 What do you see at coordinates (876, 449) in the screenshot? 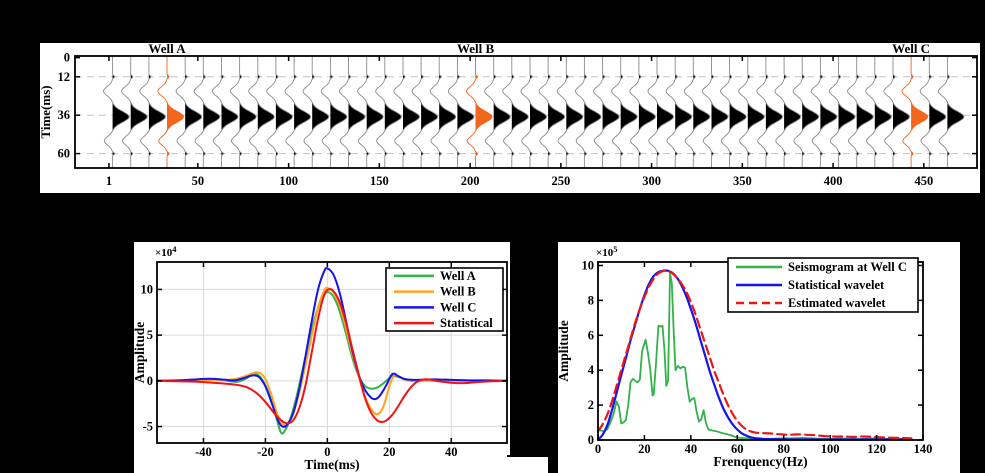
I see `x-tick-label: 120` at bounding box center [876, 449].